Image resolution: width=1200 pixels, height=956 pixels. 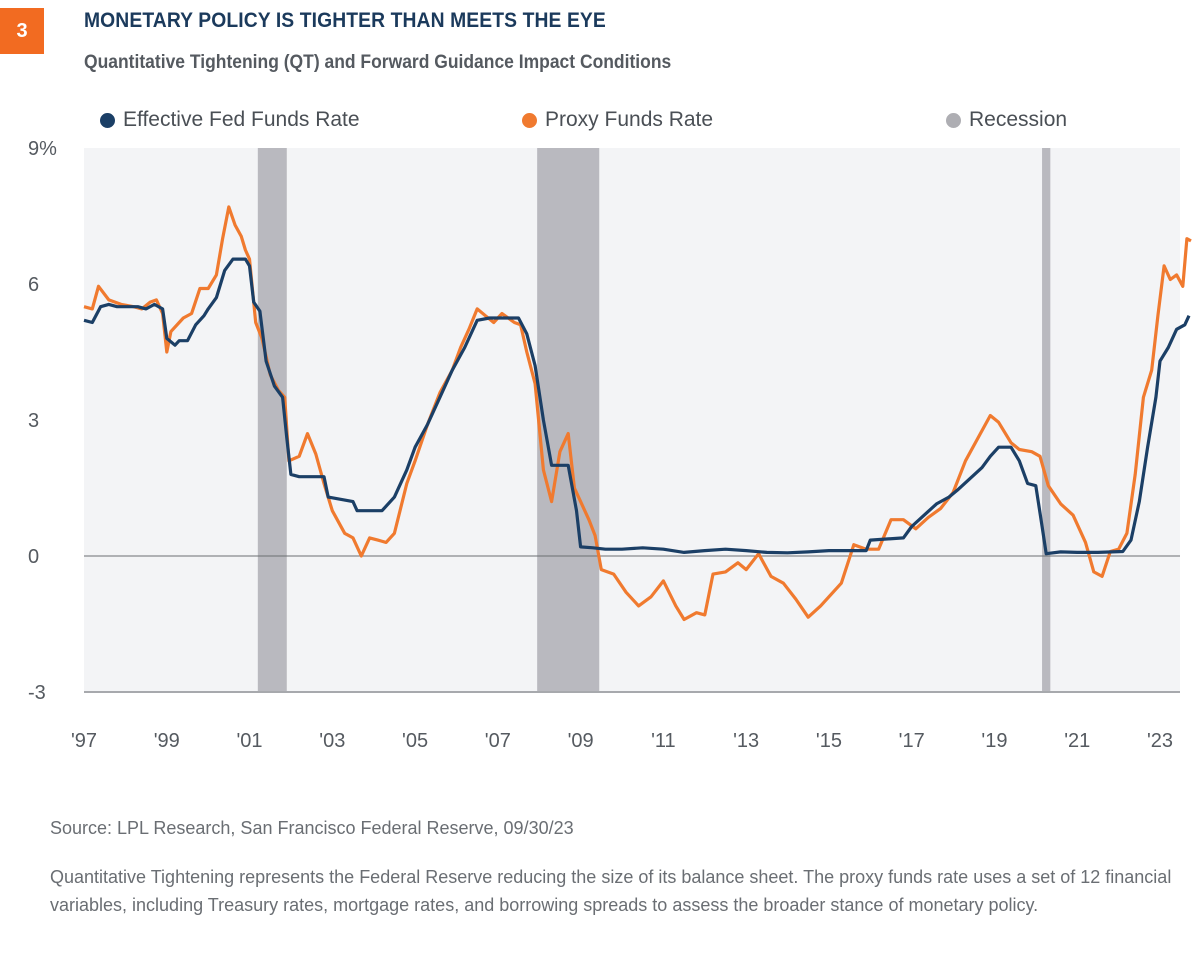 What do you see at coordinates (84, 741) in the screenshot?
I see `x-tick-label: '97` at bounding box center [84, 741].